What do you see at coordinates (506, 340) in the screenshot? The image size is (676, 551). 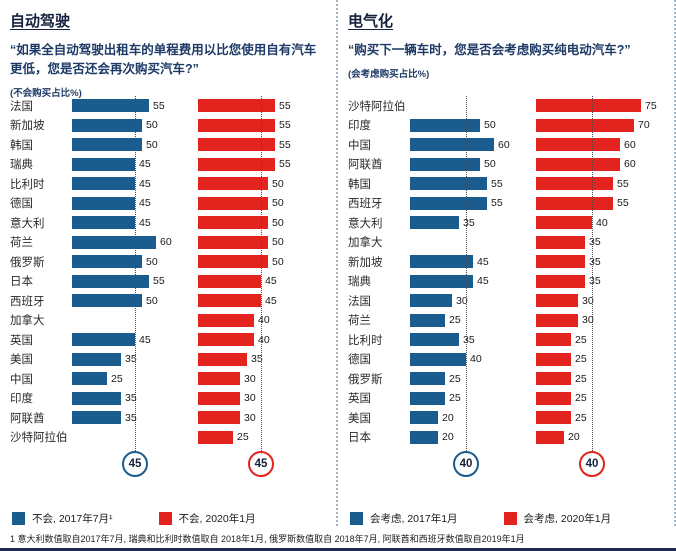 I see `chart-row: 比利时 35 25` at bounding box center [506, 340].